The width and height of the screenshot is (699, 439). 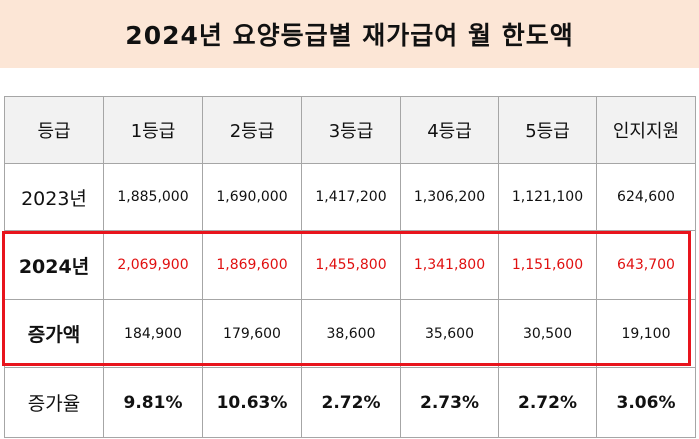 What do you see at coordinates (54, 265) in the screenshot?
I see `row-label-2024: 2024년` at bounding box center [54, 265].